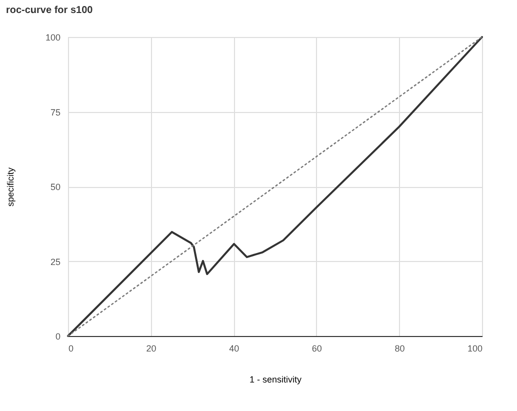 Image resolution: width=517 pixels, height=411 pixels. I want to click on x-tick-label: 20, so click(151, 349).